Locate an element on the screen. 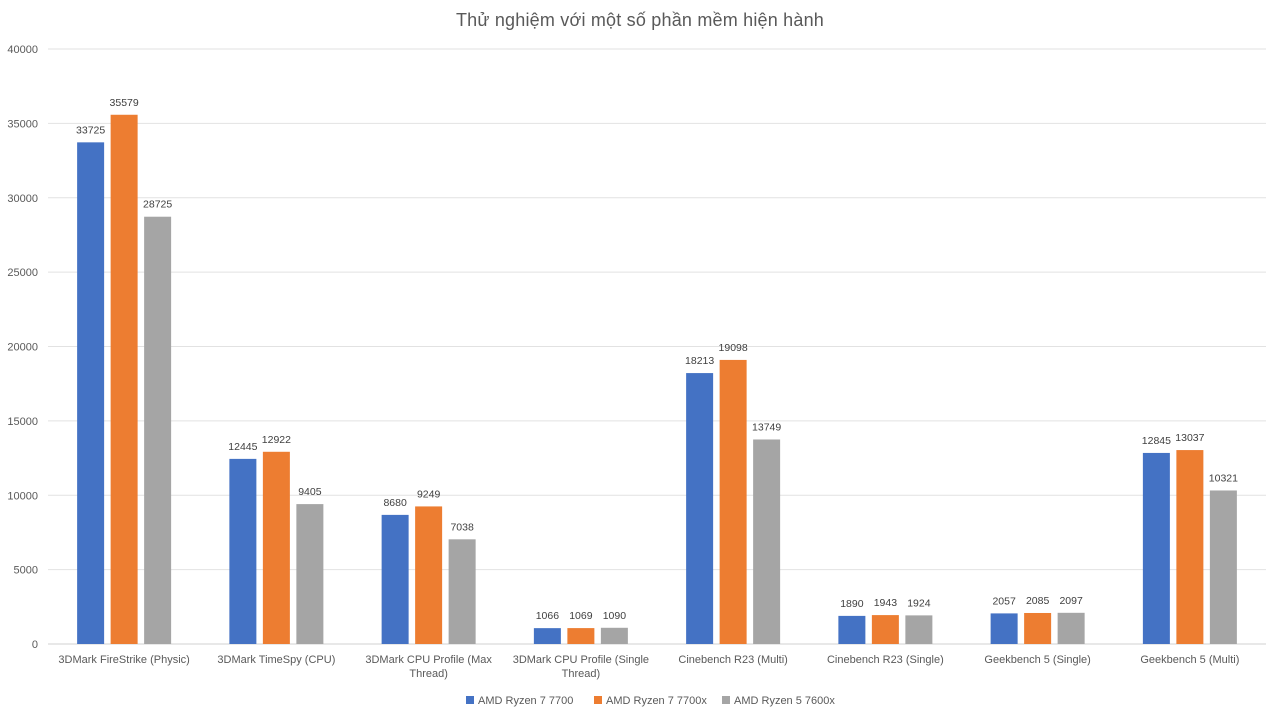 This screenshot has height=720, width=1280. y-tick-label: 5000 is located at coordinates (26, 571).